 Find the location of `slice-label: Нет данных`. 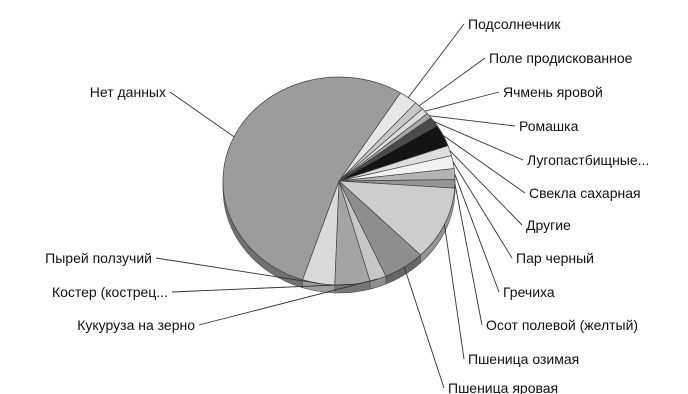

slice-label: Нет данных is located at coordinates (128, 92).